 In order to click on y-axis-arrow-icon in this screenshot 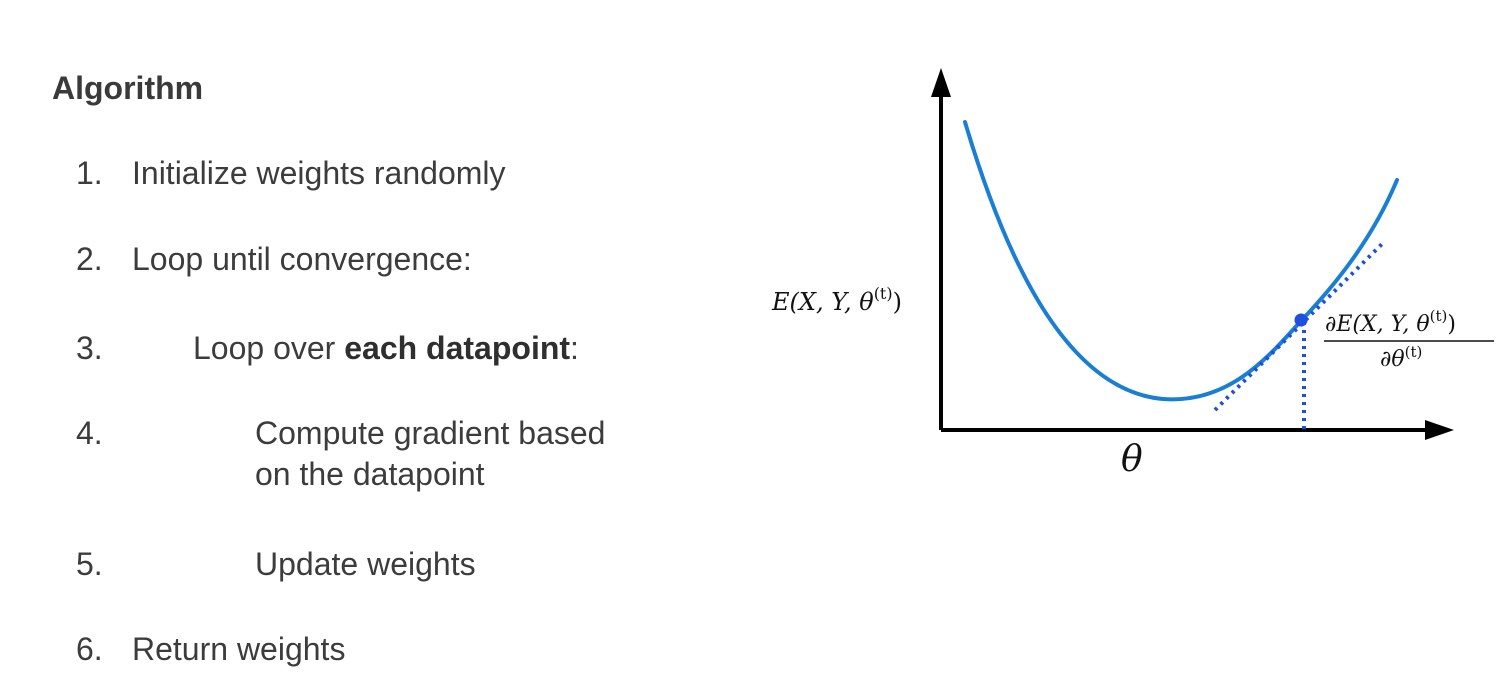, I will do `click(941, 82)`.